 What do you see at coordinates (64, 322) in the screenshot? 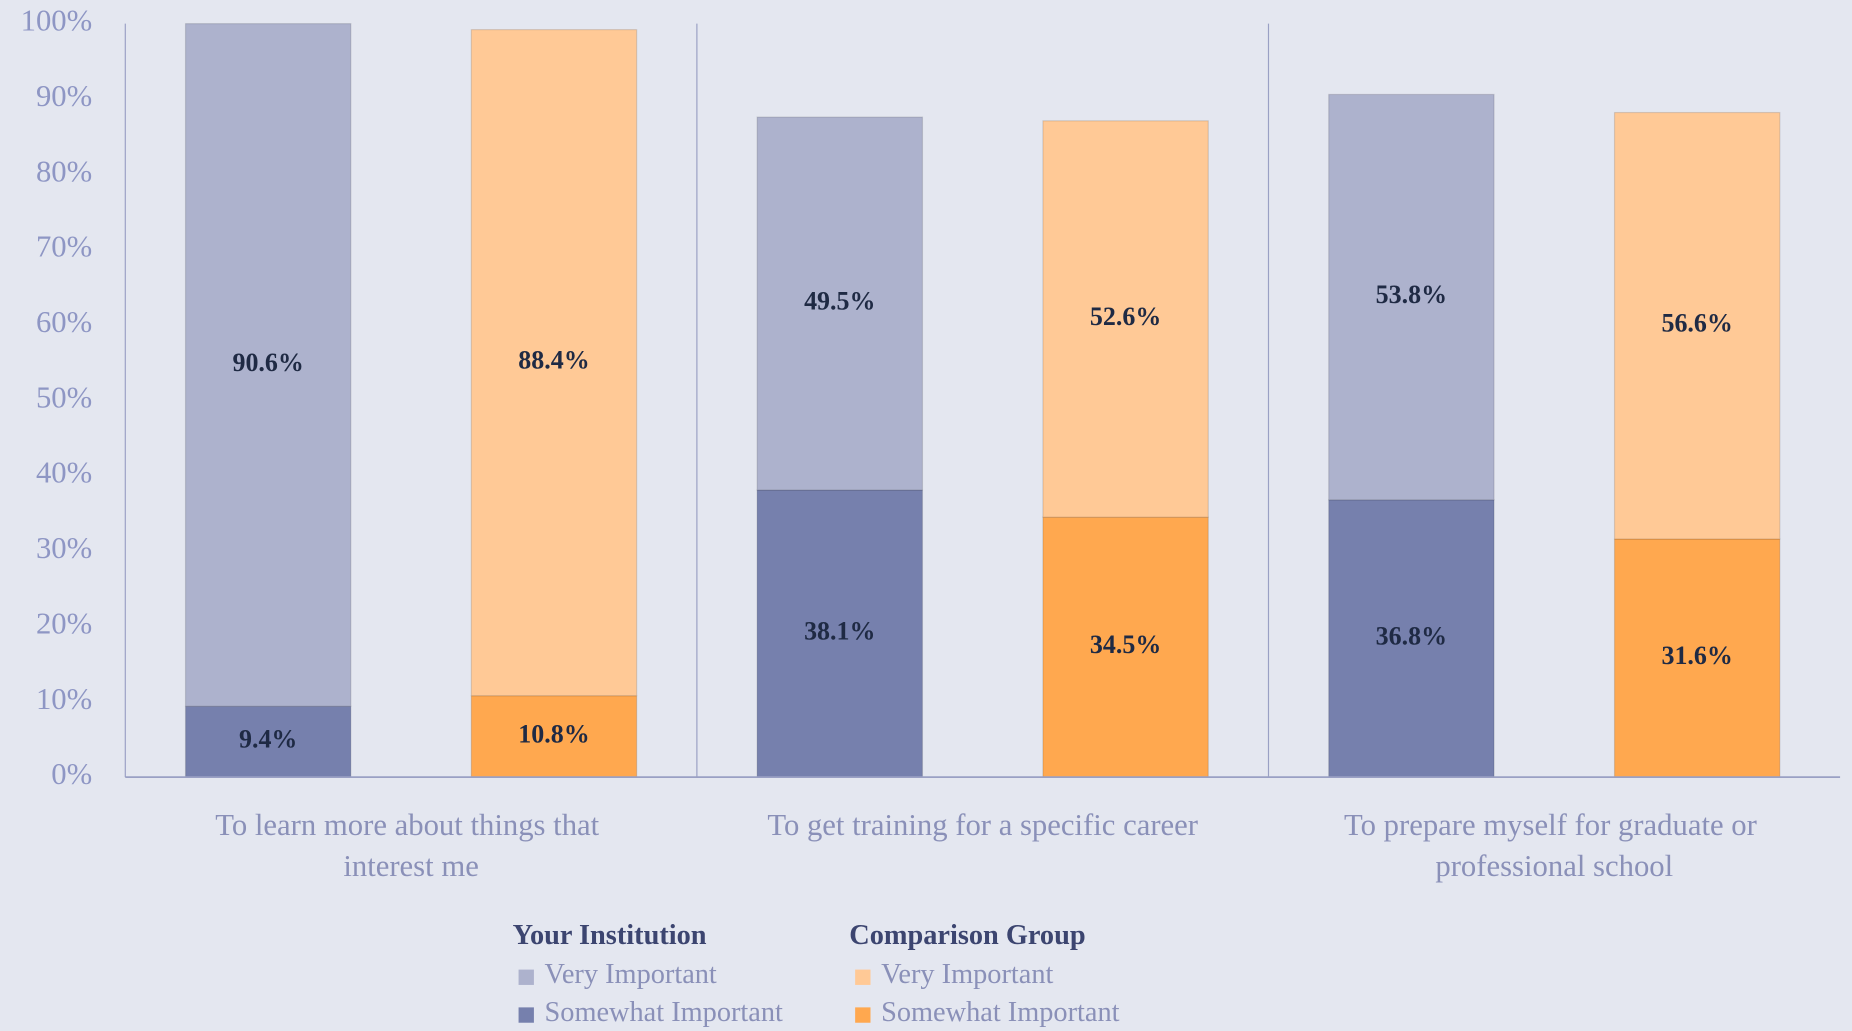
I see `y-tick-label: 60%` at bounding box center [64, 322].